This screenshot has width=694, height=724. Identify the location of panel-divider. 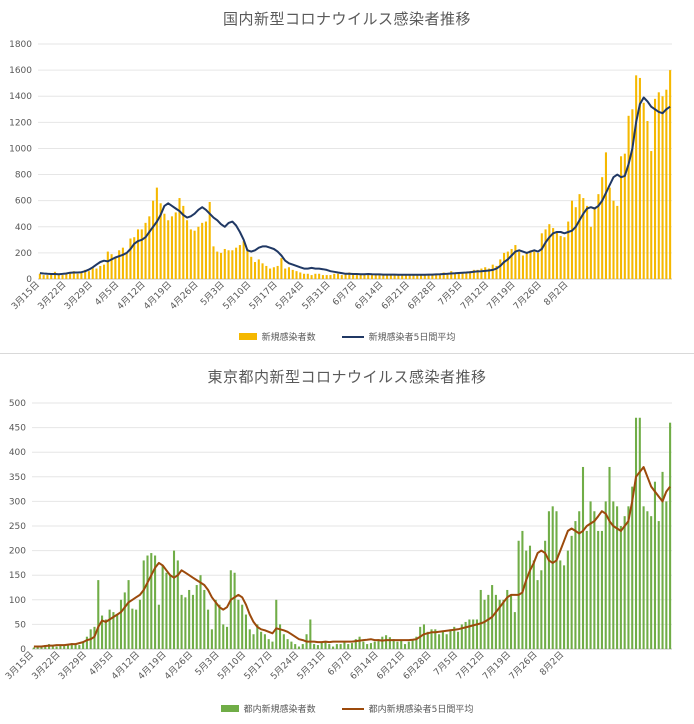
(347, 353).